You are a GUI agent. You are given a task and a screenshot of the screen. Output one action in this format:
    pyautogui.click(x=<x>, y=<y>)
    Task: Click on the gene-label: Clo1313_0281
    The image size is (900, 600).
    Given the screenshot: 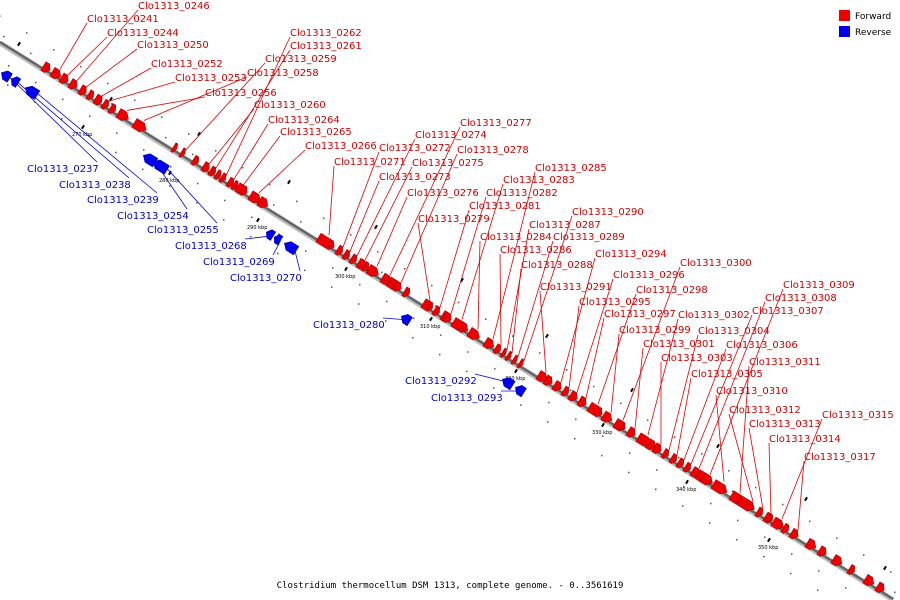 What is the action you would take?
    pyautogui.click(x=505, y=206)
    